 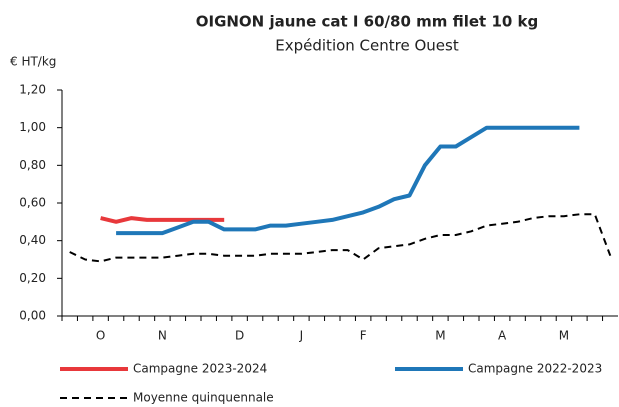 I want to click on x-tick-label: J, so click(x=301, y=336).